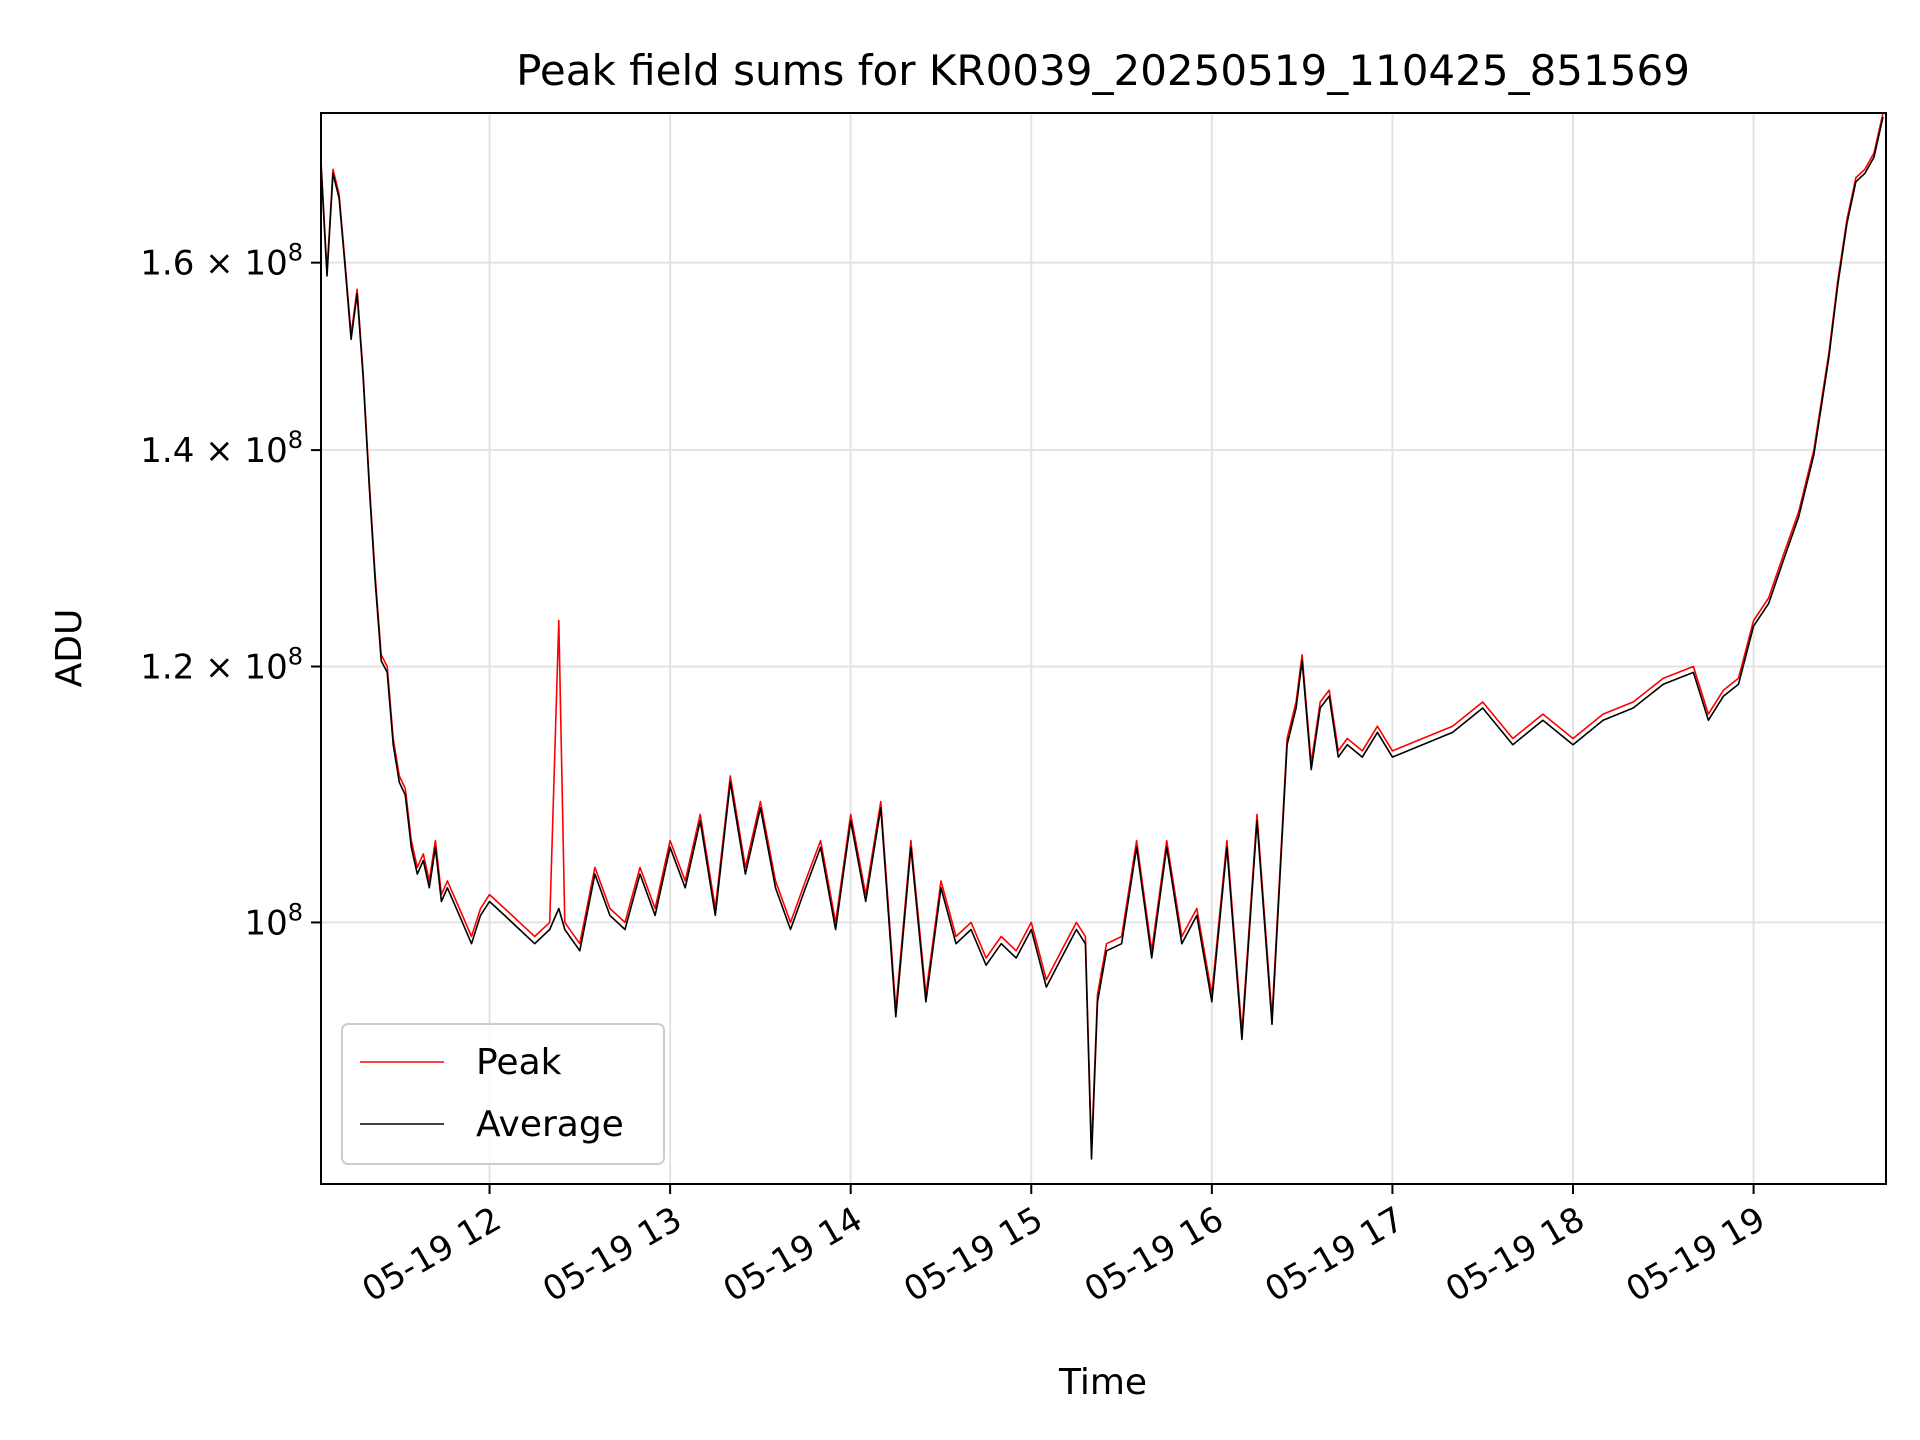 This screenshot has width=1920, height=1440. What do you see at coordinates (221, 261) in the screenshot?
I see `y-tick-label: 1.6 × 108` at bounding box center [221, 261].